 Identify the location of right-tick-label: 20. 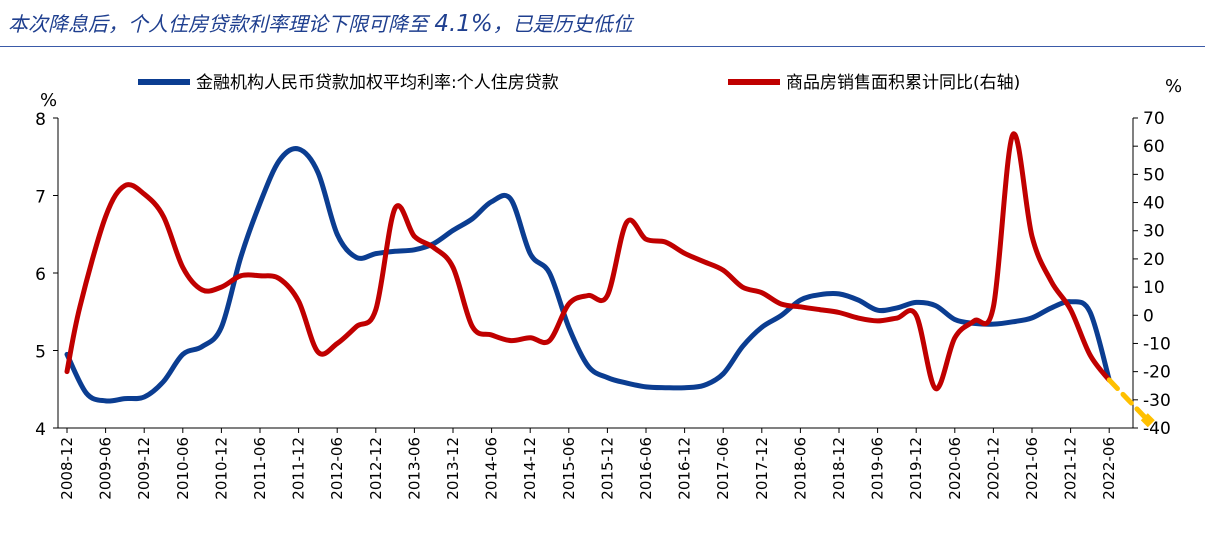
(1154, 260).